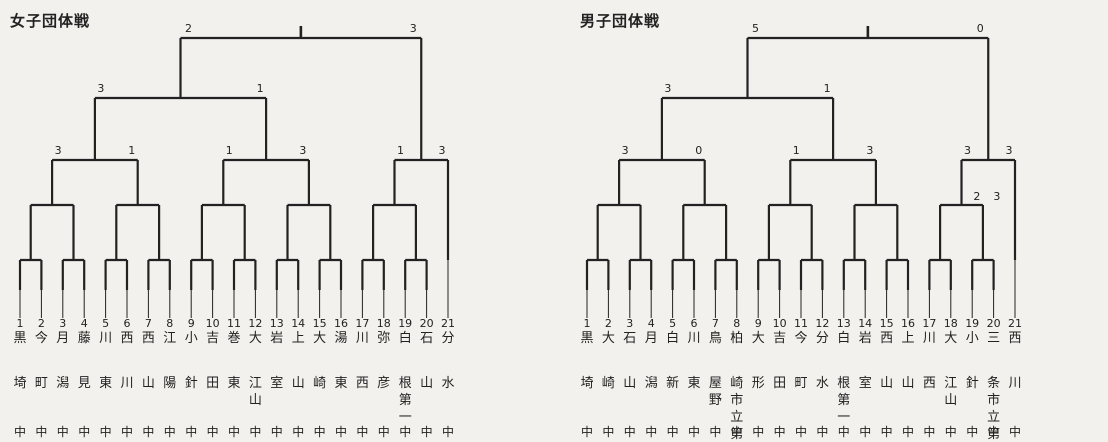 This screenshot has height=442, width=1108. What do you see at coordinates (629, 323) in the screenshot?
I see `team-number: 3` at bounding box center [629, 323].